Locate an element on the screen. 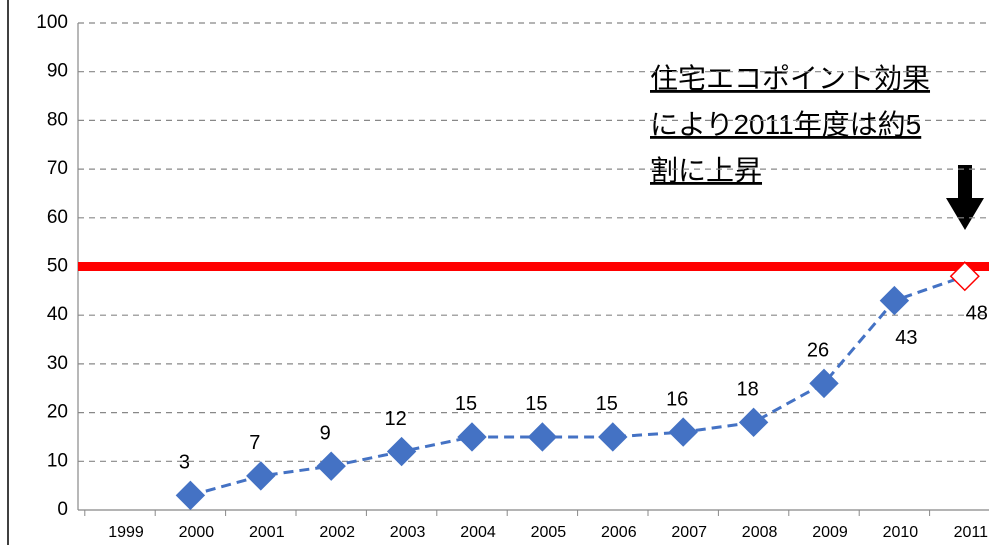 The height and width of the screenshot is (545, 989). data-label: 3 is located at coordinates (184, 463).